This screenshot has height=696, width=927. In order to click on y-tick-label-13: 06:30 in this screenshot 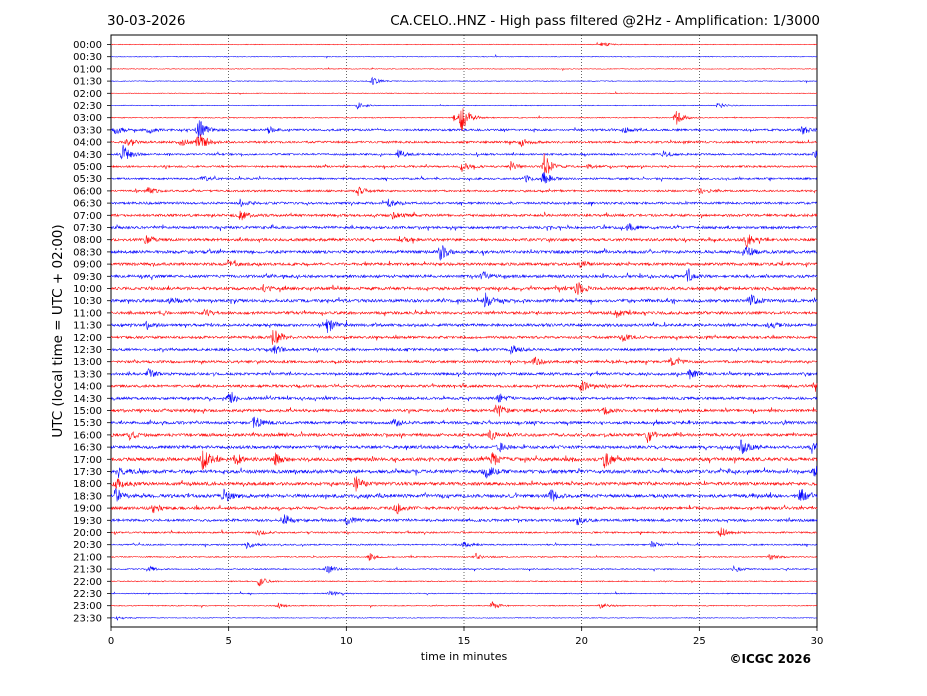, I will do `click(87, 204)`.